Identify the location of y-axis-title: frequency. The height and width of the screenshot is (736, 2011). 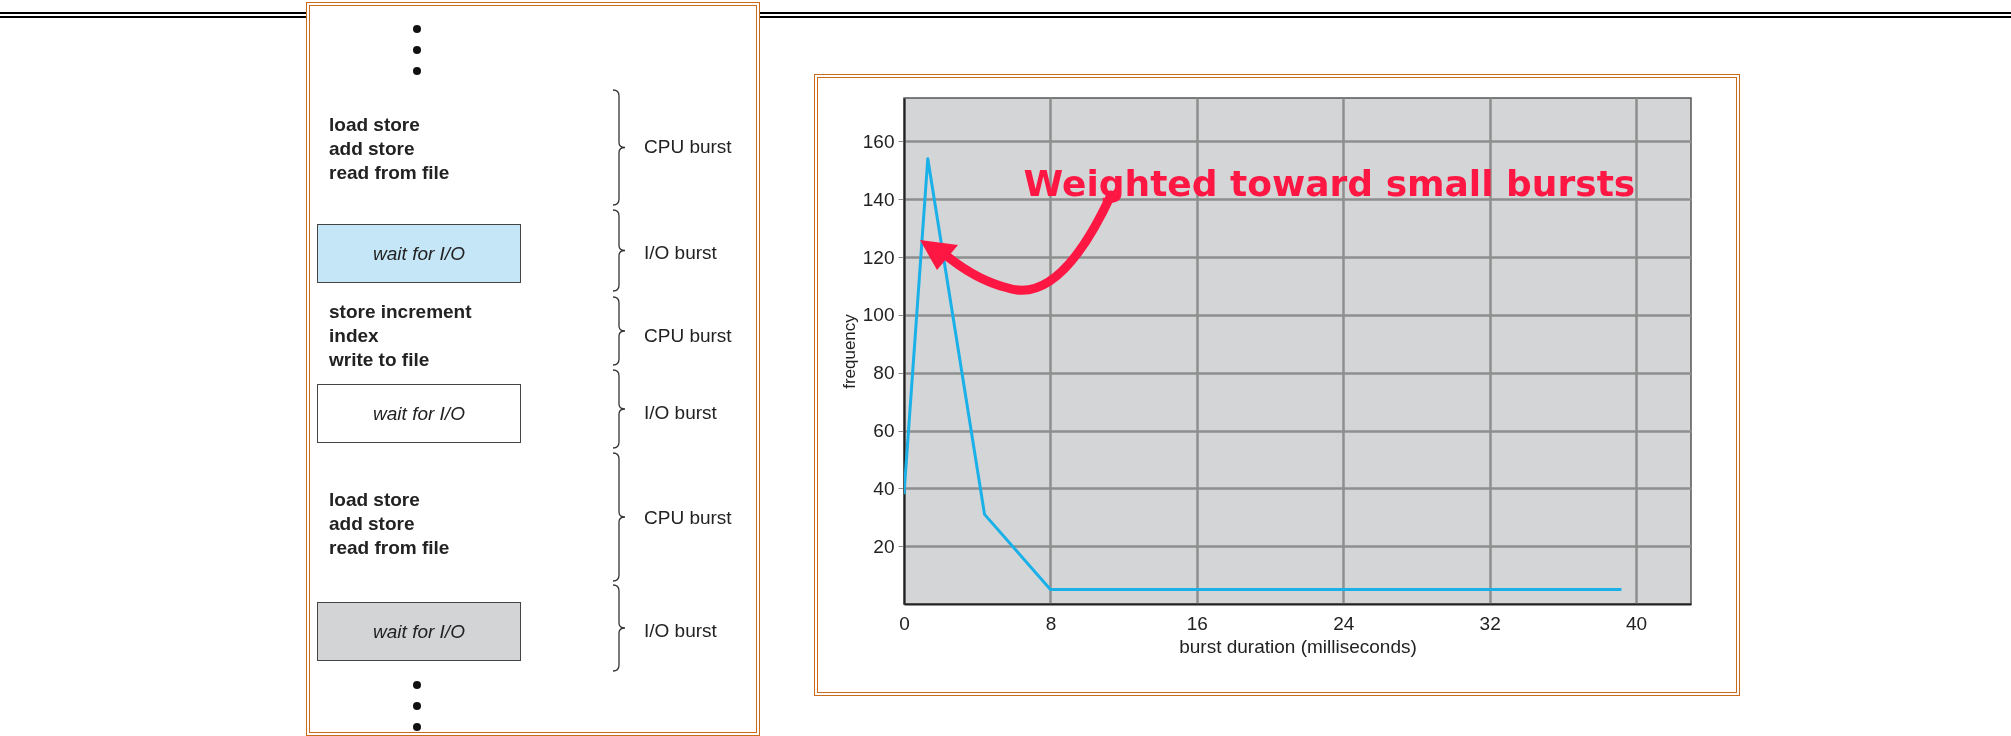
(849, 351).